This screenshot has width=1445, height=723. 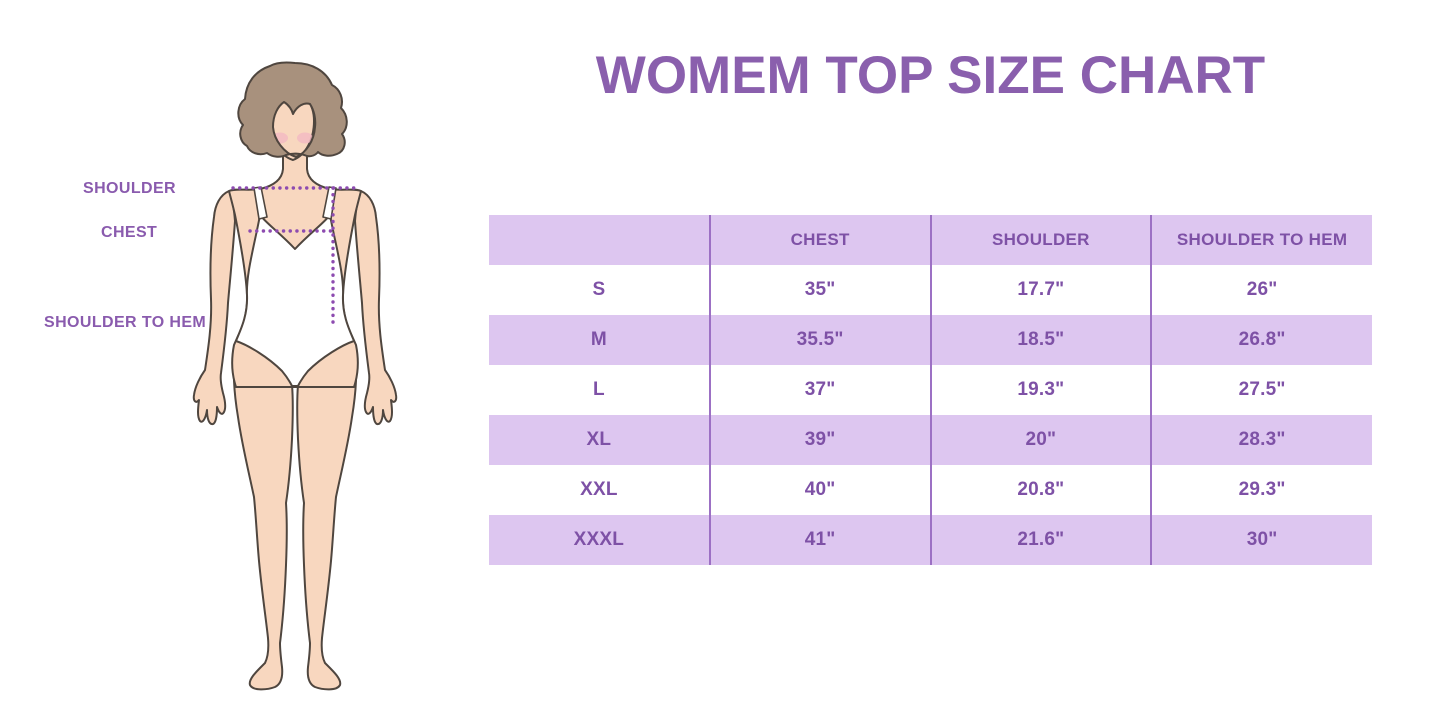 I want to click on header-shoulder-to-hem: SHOULDER TO HEM, so click(x=1261, y=240).